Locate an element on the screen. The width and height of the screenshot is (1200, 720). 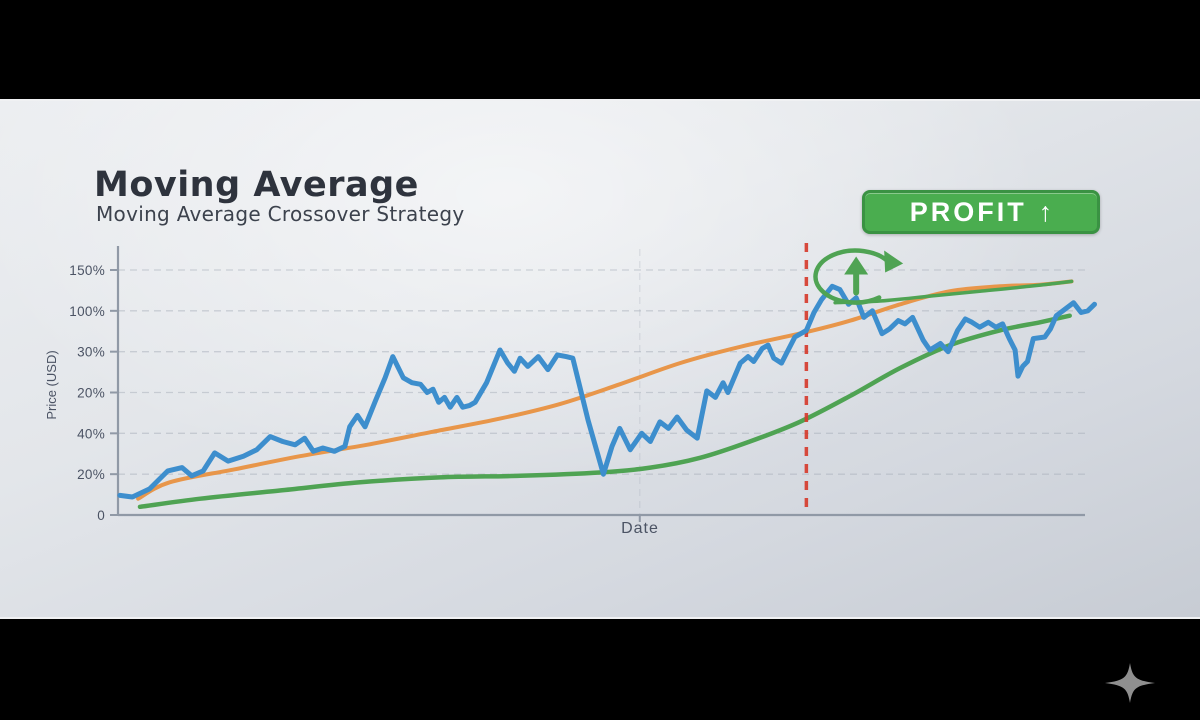
y-axis-label: Price (USD) is located at coordinates (51, 385).